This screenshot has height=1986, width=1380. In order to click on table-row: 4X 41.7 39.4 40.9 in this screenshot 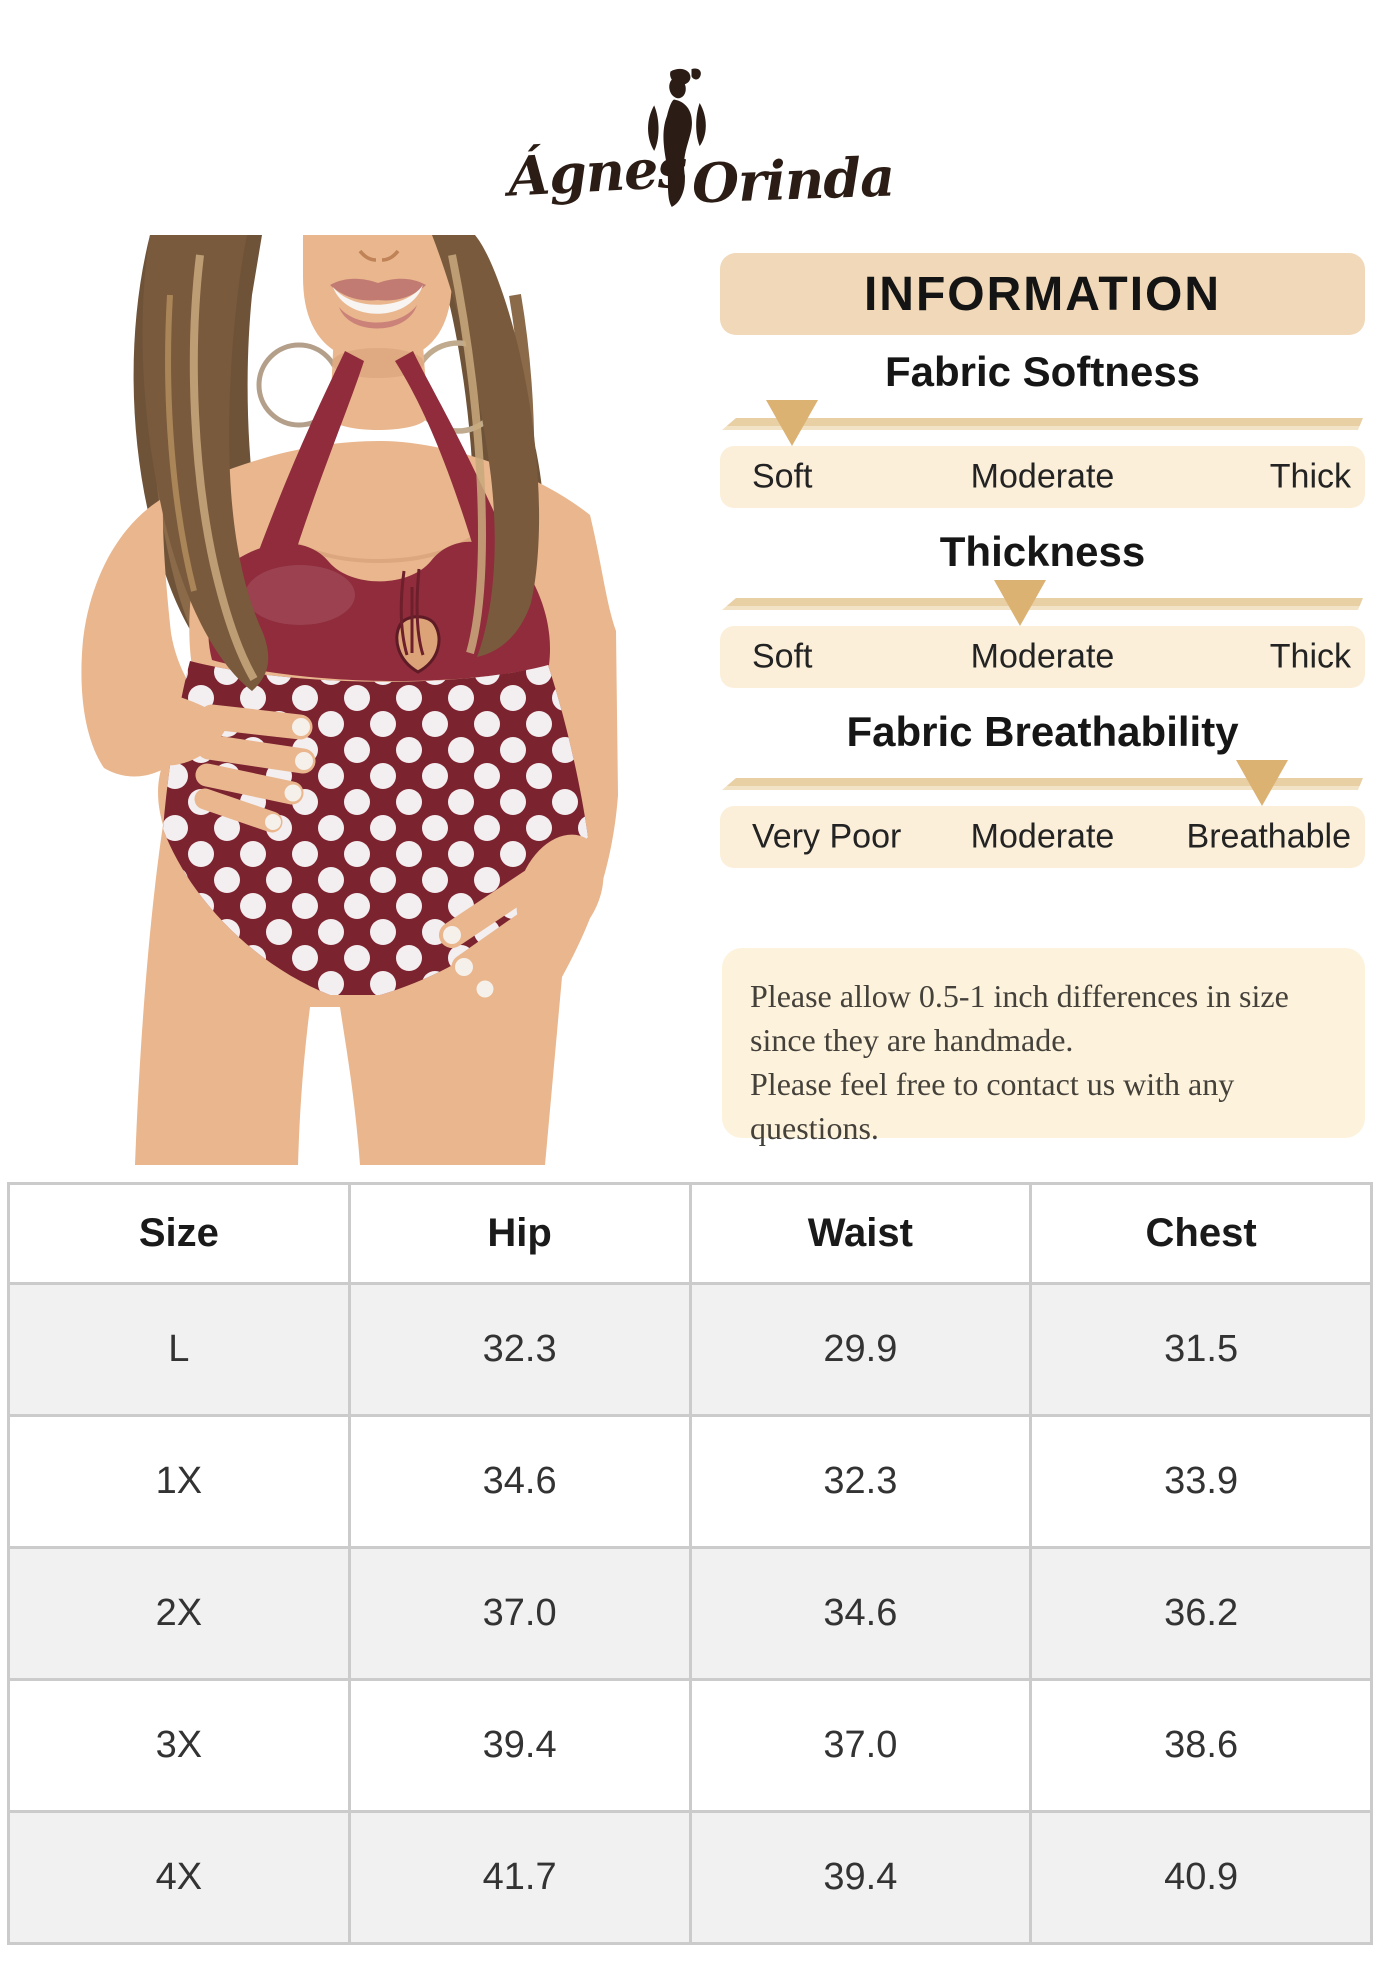, I will do `click(690, 1877)`.